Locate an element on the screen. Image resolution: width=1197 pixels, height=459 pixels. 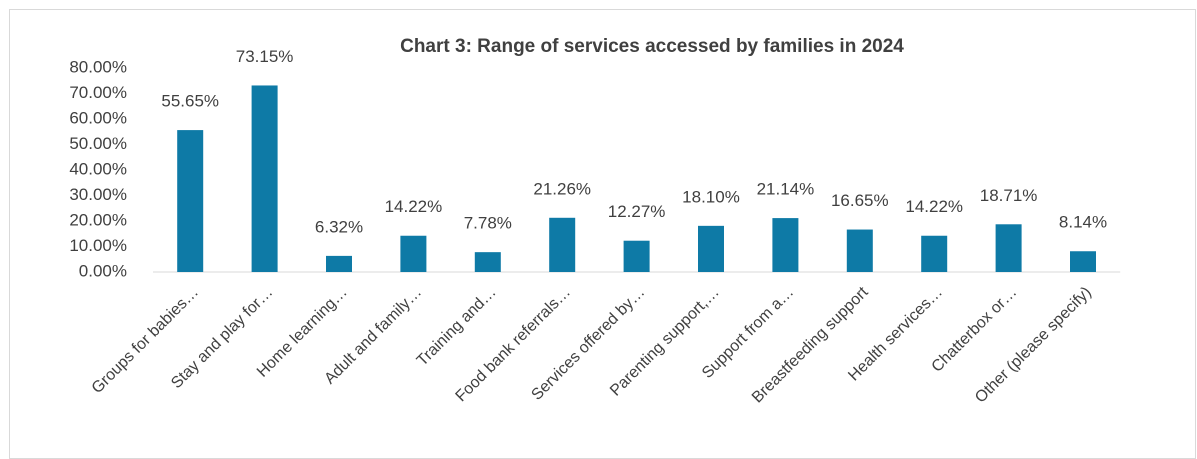
data-label: 7.78% is located at coordinates (488, 223).